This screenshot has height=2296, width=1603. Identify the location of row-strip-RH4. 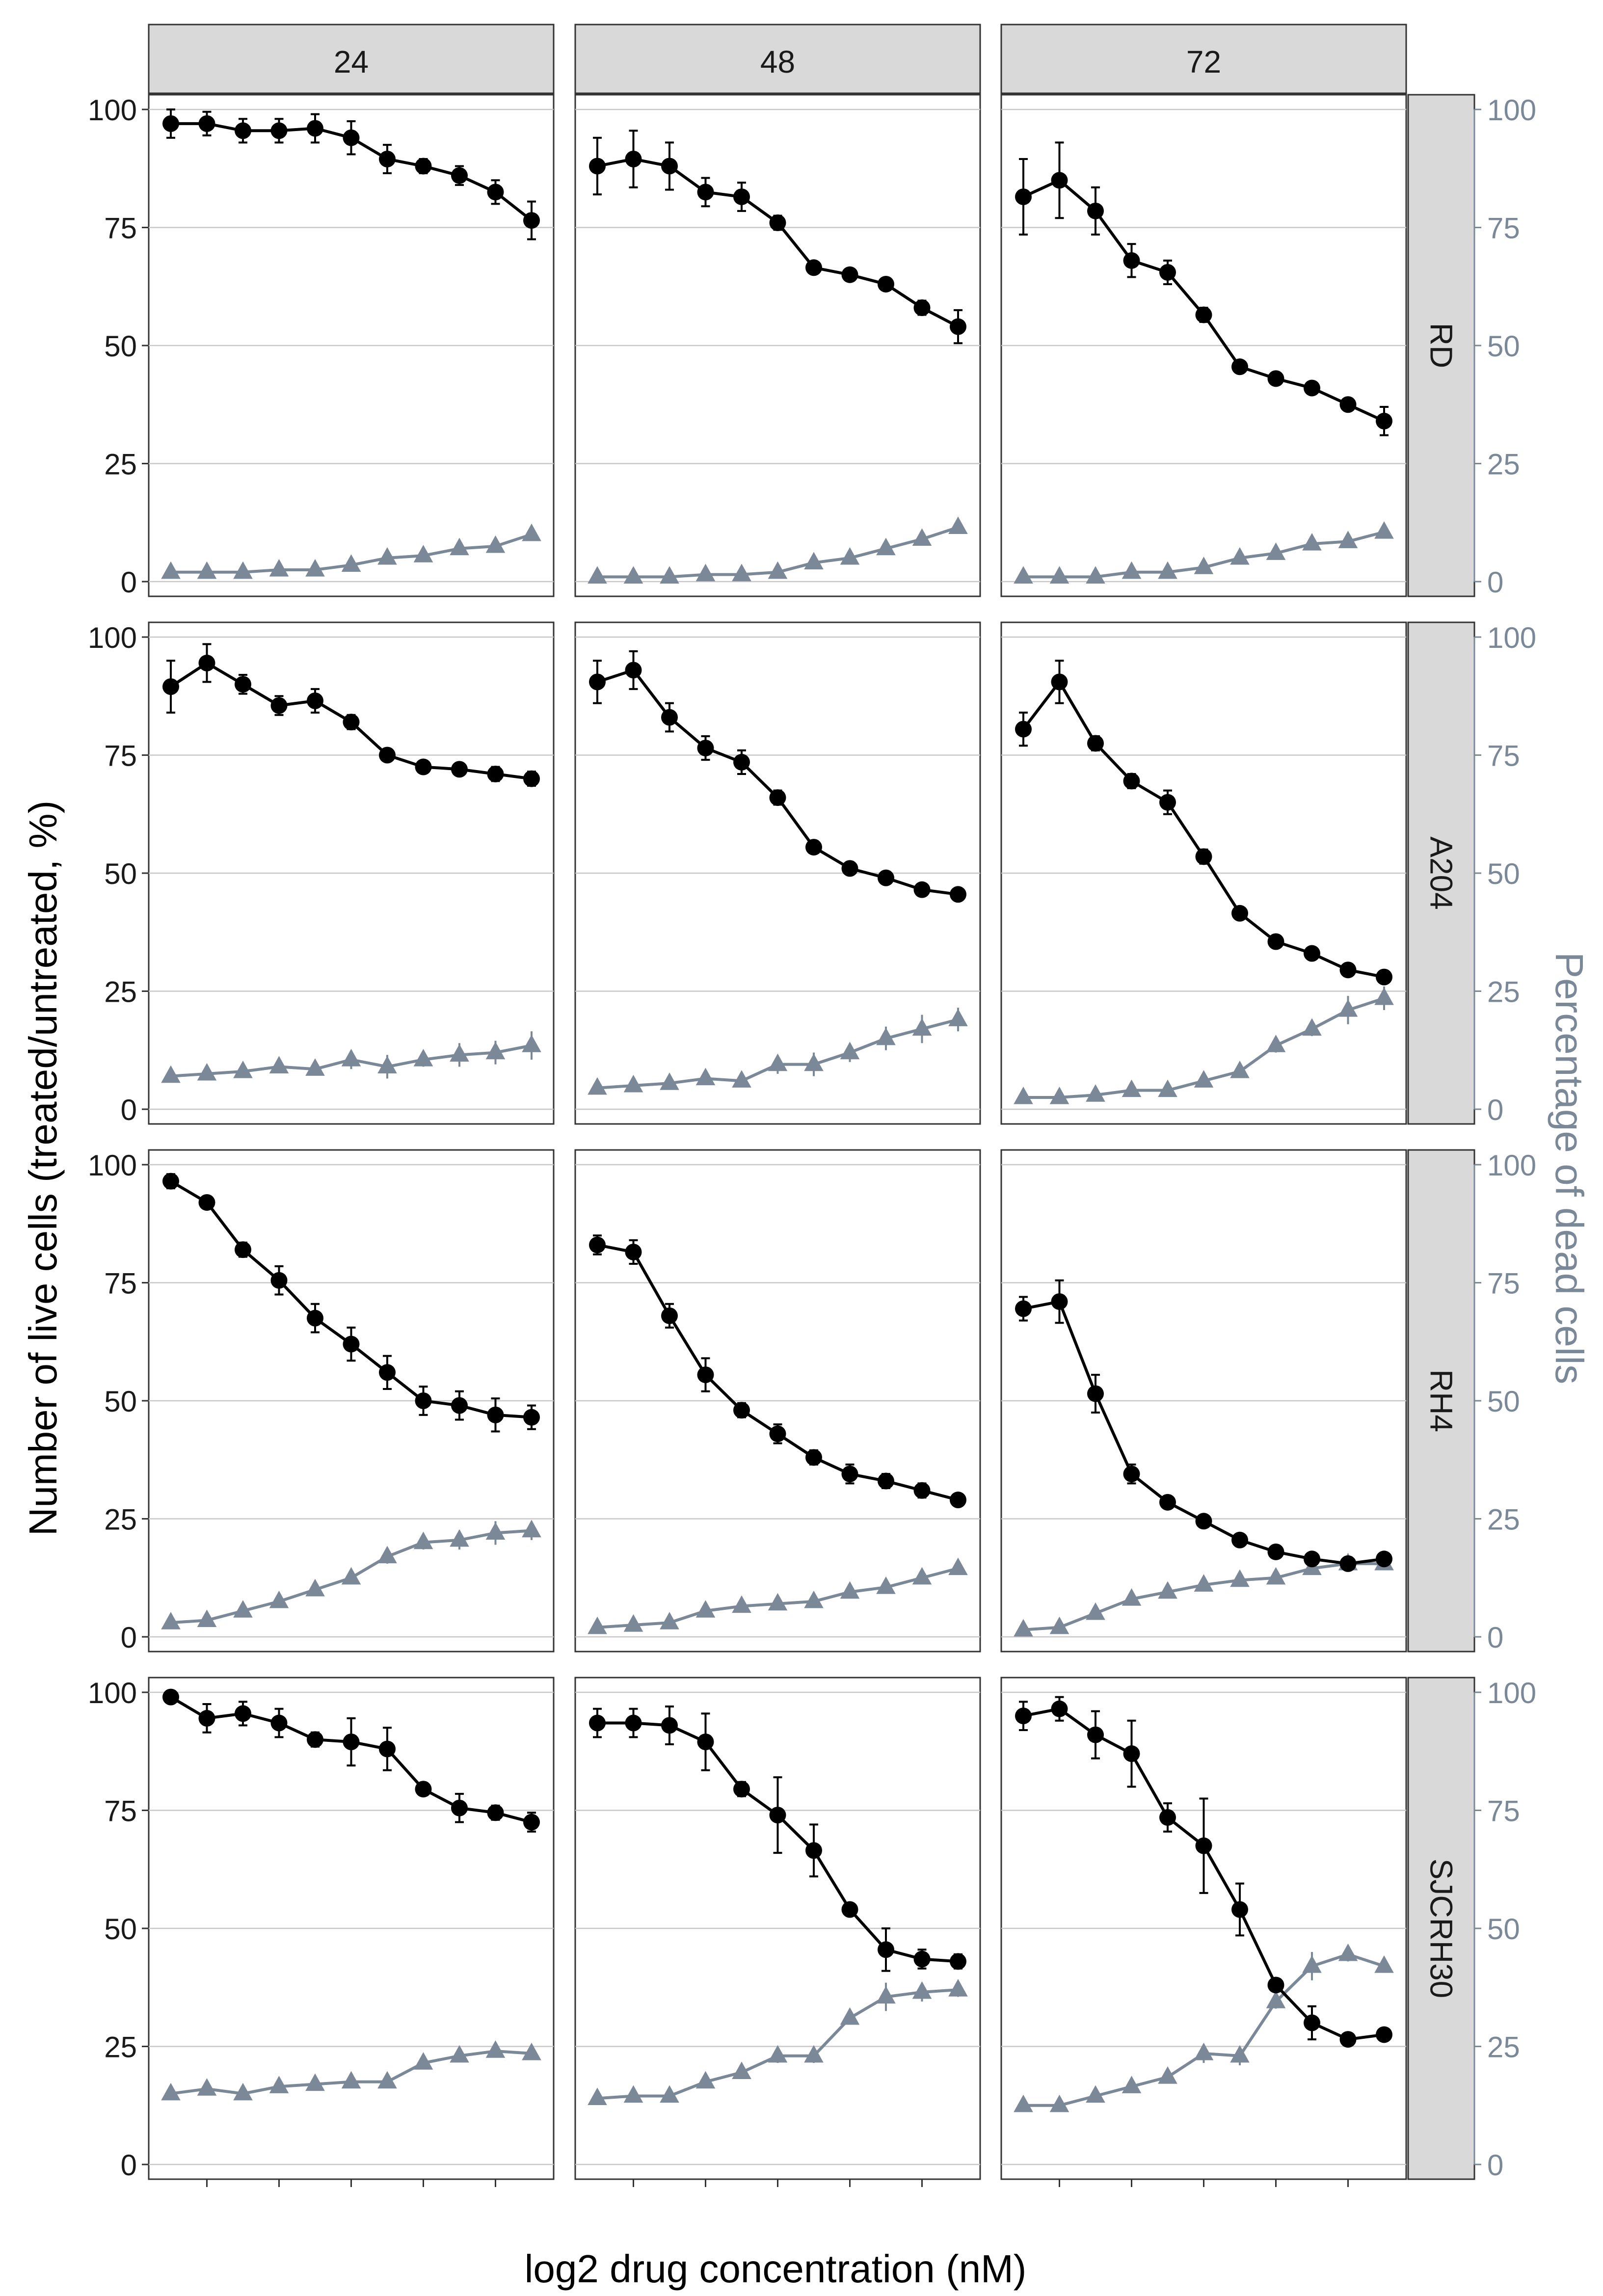
(1441, 1401).